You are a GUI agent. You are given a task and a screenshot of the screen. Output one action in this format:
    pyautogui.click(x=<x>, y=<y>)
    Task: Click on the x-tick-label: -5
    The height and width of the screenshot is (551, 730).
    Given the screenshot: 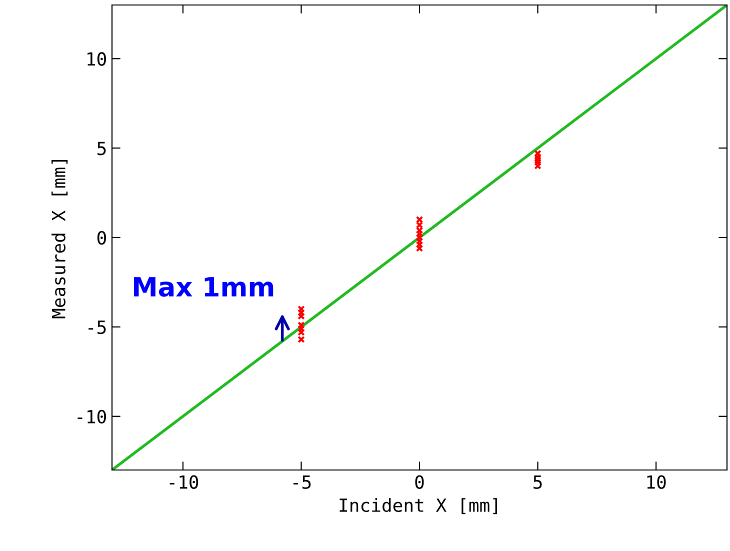 What is the action you would take?
    pyautogui.click(x=302, y=482)
    